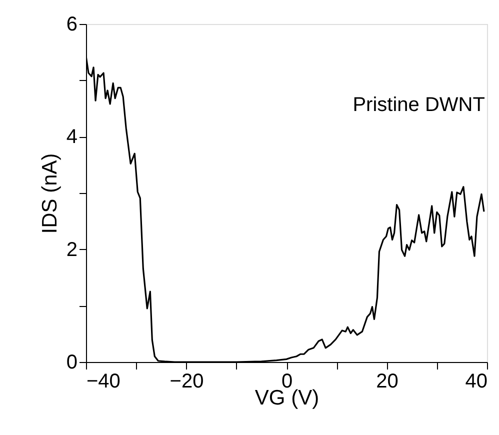 This screenshot has height=435, width=499. What do you see at coordinates (476, 381) in the screenshot?
I see `x-tick-label: 40` at bounding box center [476, 381].